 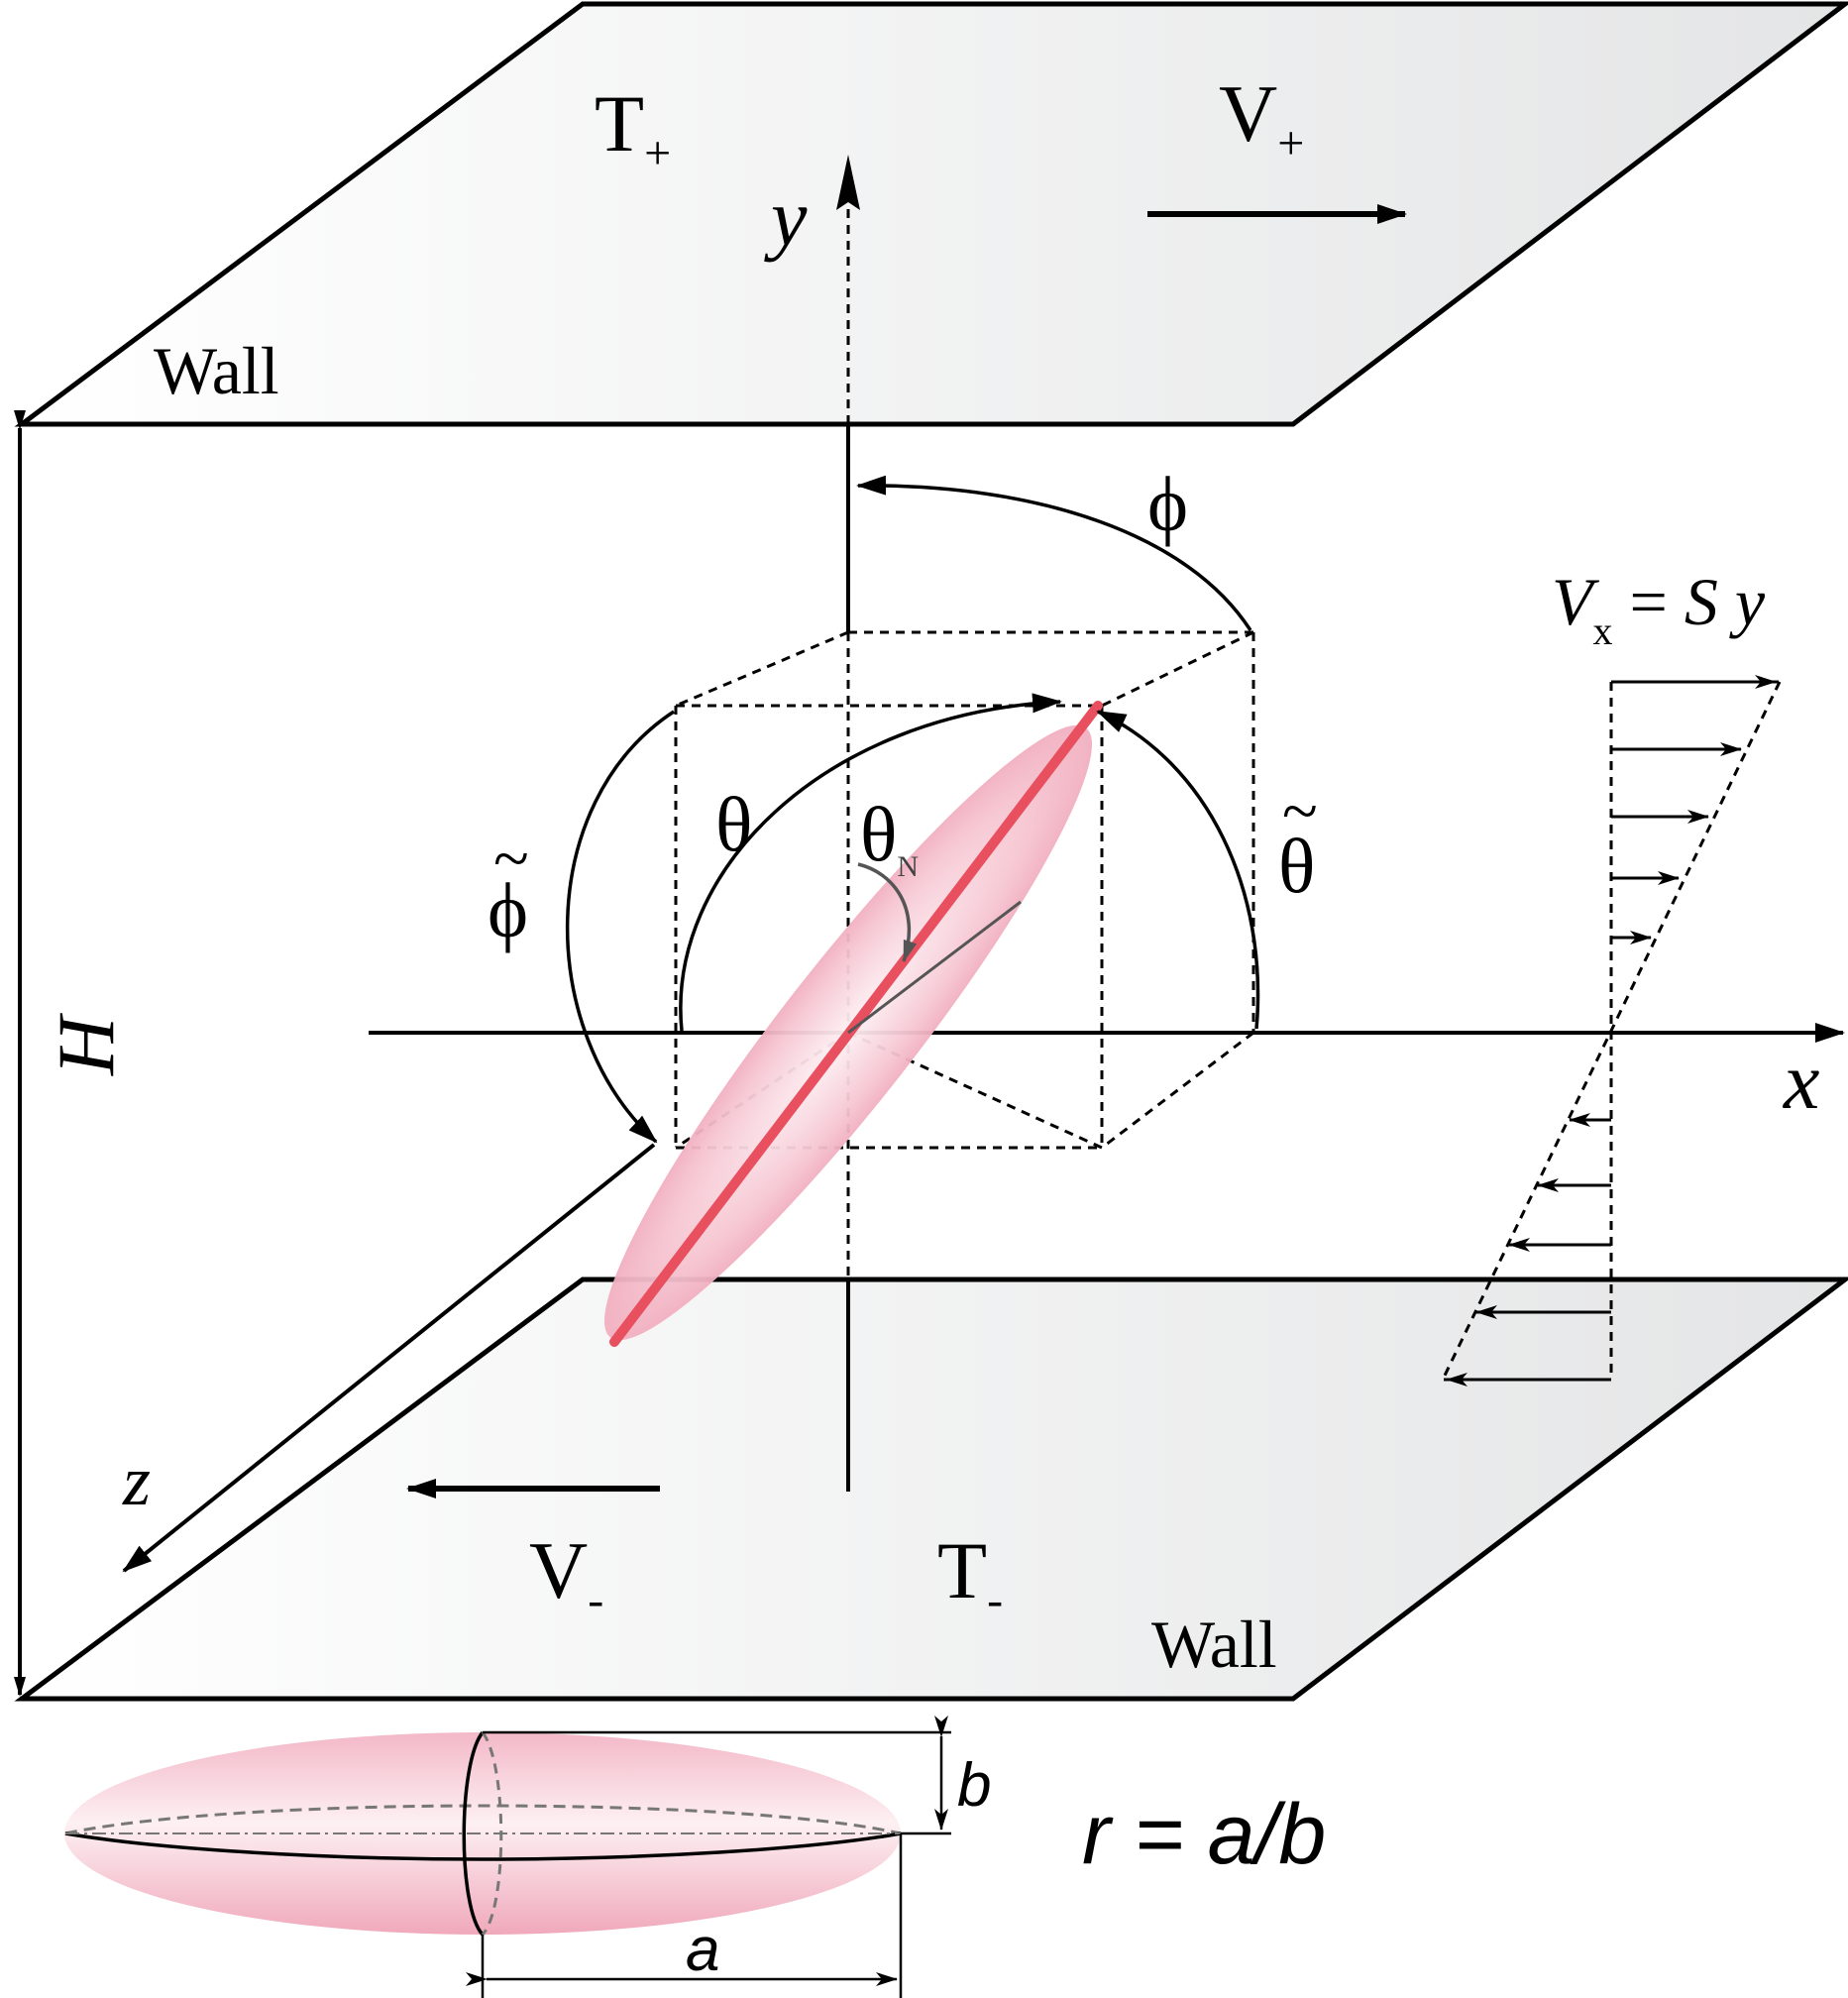 I want to click on phi-tilde-label: ϕ ~, so click(x=508, y=888).